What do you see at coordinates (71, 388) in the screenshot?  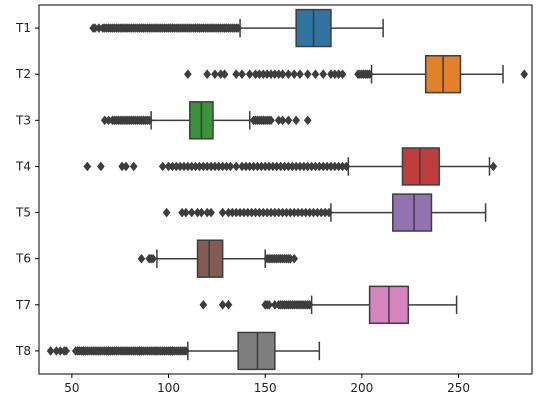 I see `x-tick-label: 50` at bounding box center [71, 388].